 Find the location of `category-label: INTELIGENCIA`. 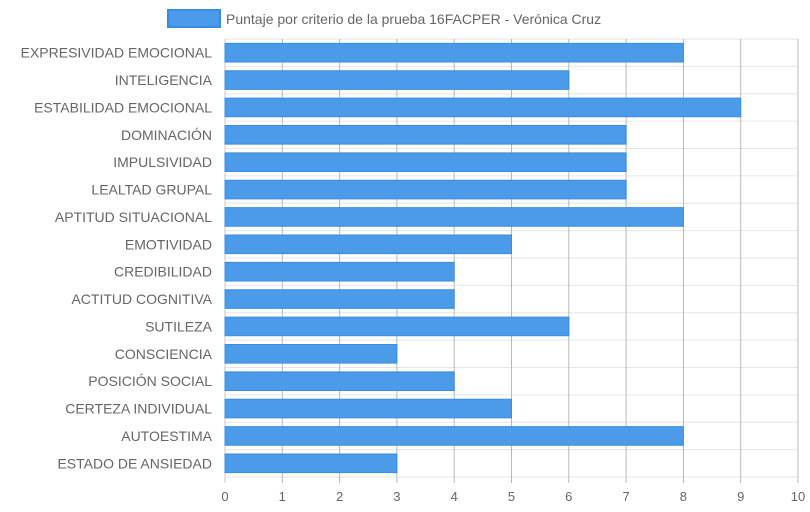

category-label: INTELIGENCIA is located at coordinates (164, 80).